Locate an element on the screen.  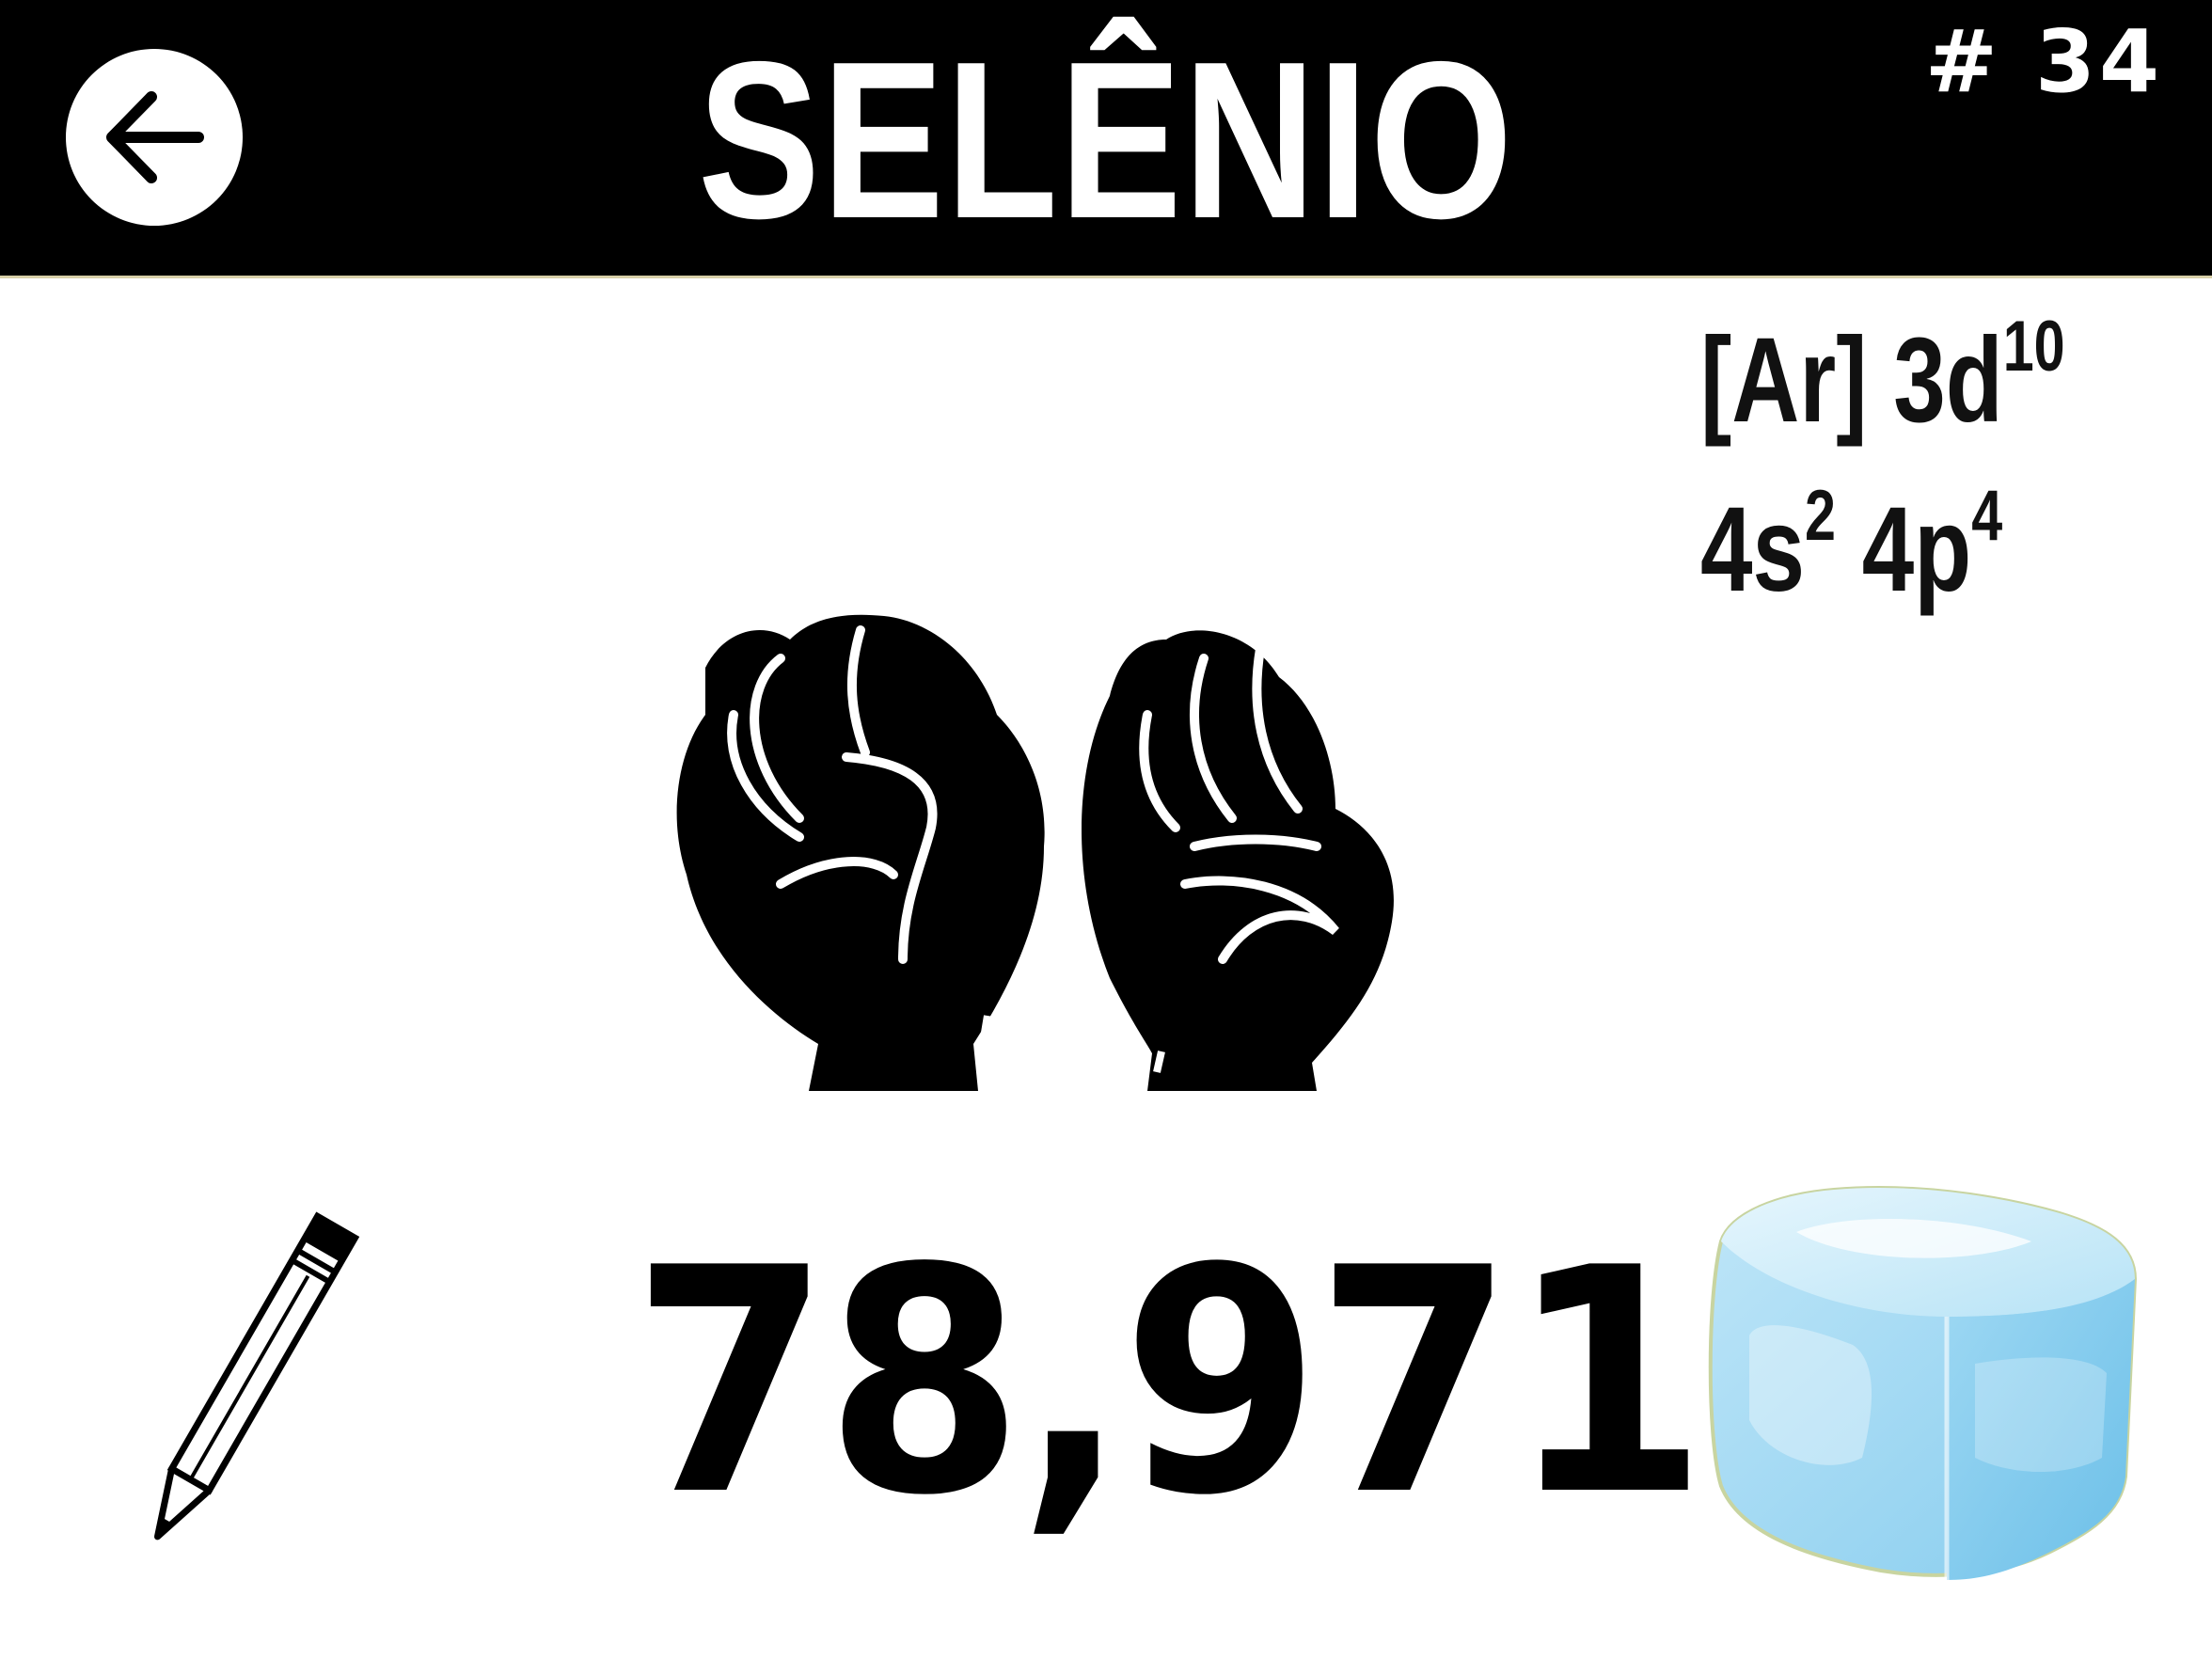
fist-hands-icon is located at coordinates (1035, 852).